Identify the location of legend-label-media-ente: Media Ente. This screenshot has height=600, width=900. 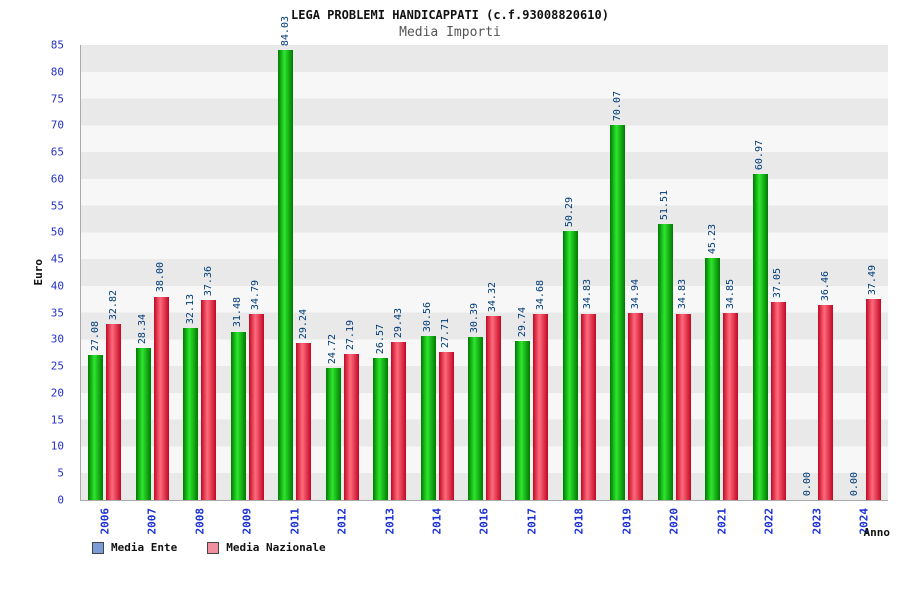
(144, 547).